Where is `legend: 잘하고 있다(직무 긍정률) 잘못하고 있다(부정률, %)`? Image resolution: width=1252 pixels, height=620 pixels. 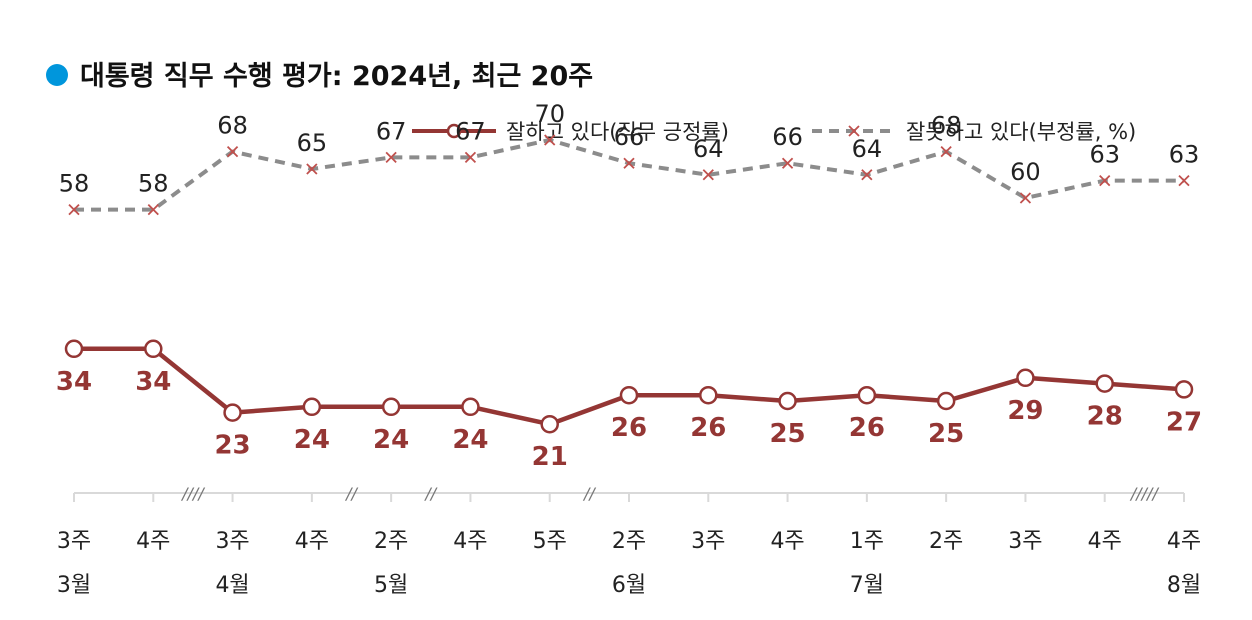 legend: 잘하고 있다(직무 긍정률) 잘못하고 있다(부정률, %) is located at coordinates (774, 132).